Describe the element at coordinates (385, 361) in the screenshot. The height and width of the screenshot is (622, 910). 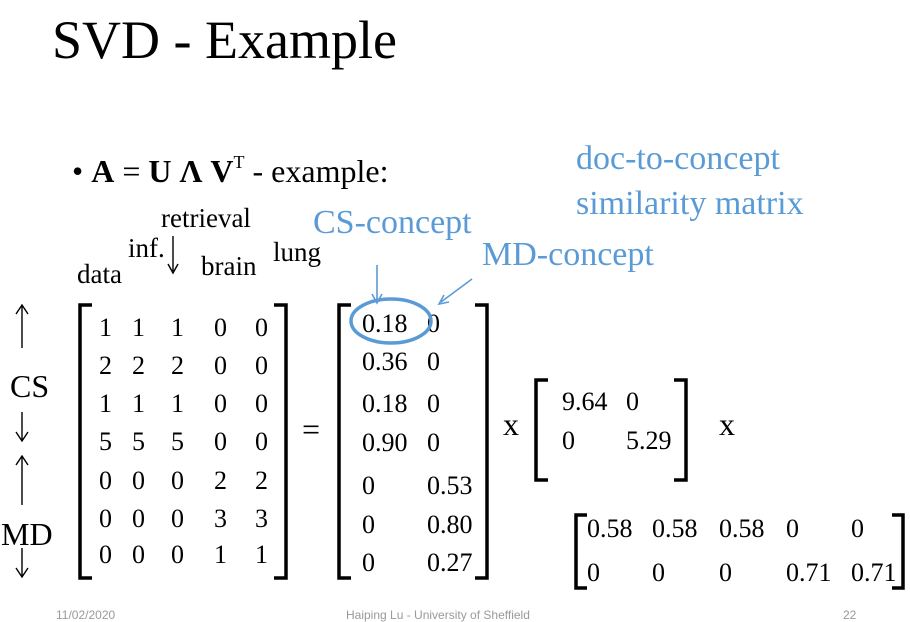
I see `matrix-U-cell: 0.36` at that location.